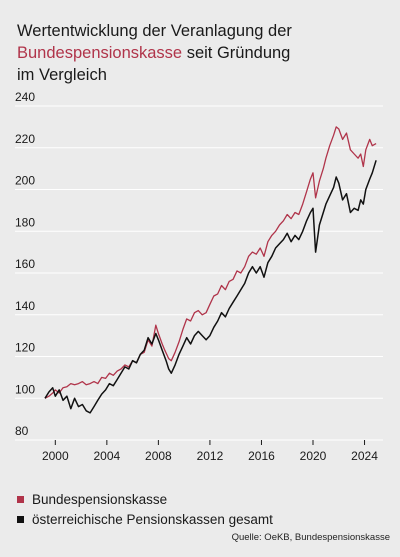  Describe the element at coordinates (62, 75) in the screenshot. I see `title-line-3: im Vergleich` at that location.